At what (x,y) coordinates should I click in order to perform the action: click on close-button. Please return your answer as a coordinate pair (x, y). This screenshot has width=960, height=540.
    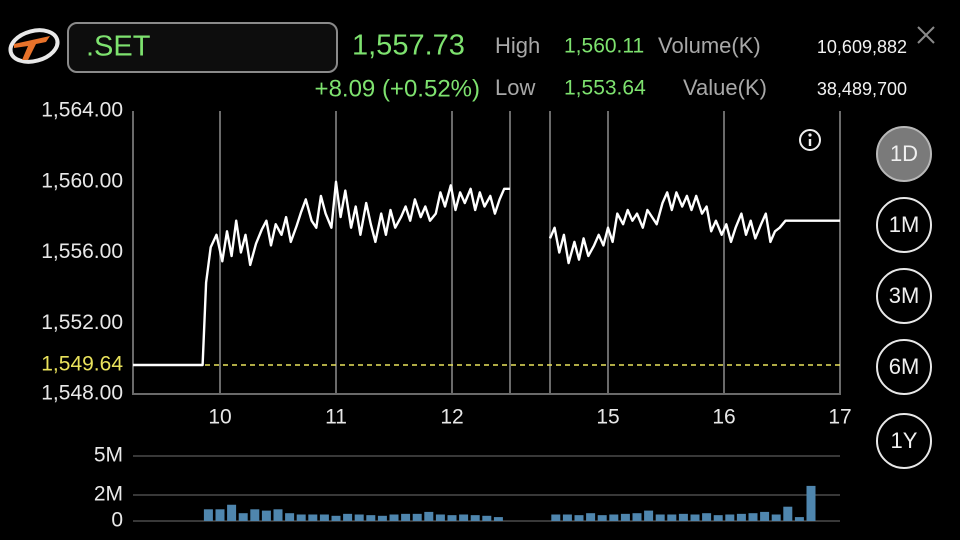
    Looking at the image, I should click on (926, 35).